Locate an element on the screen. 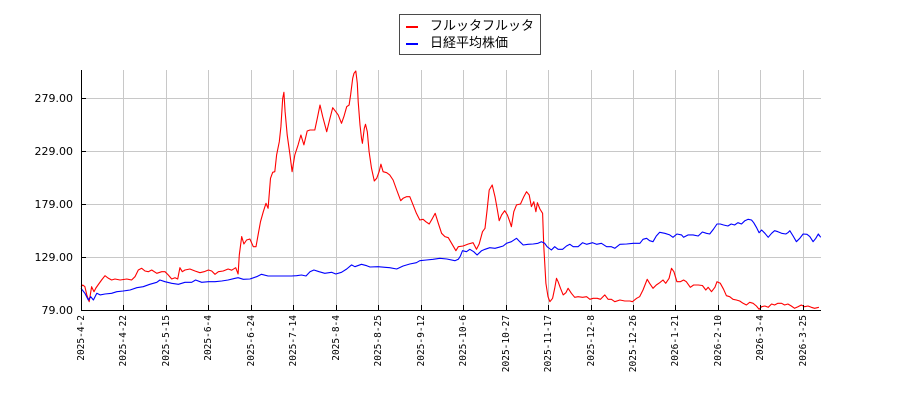 This screenshot has height=400, width=900. legend-label: フルッタフルッタ is located at coordinates (482, 26).